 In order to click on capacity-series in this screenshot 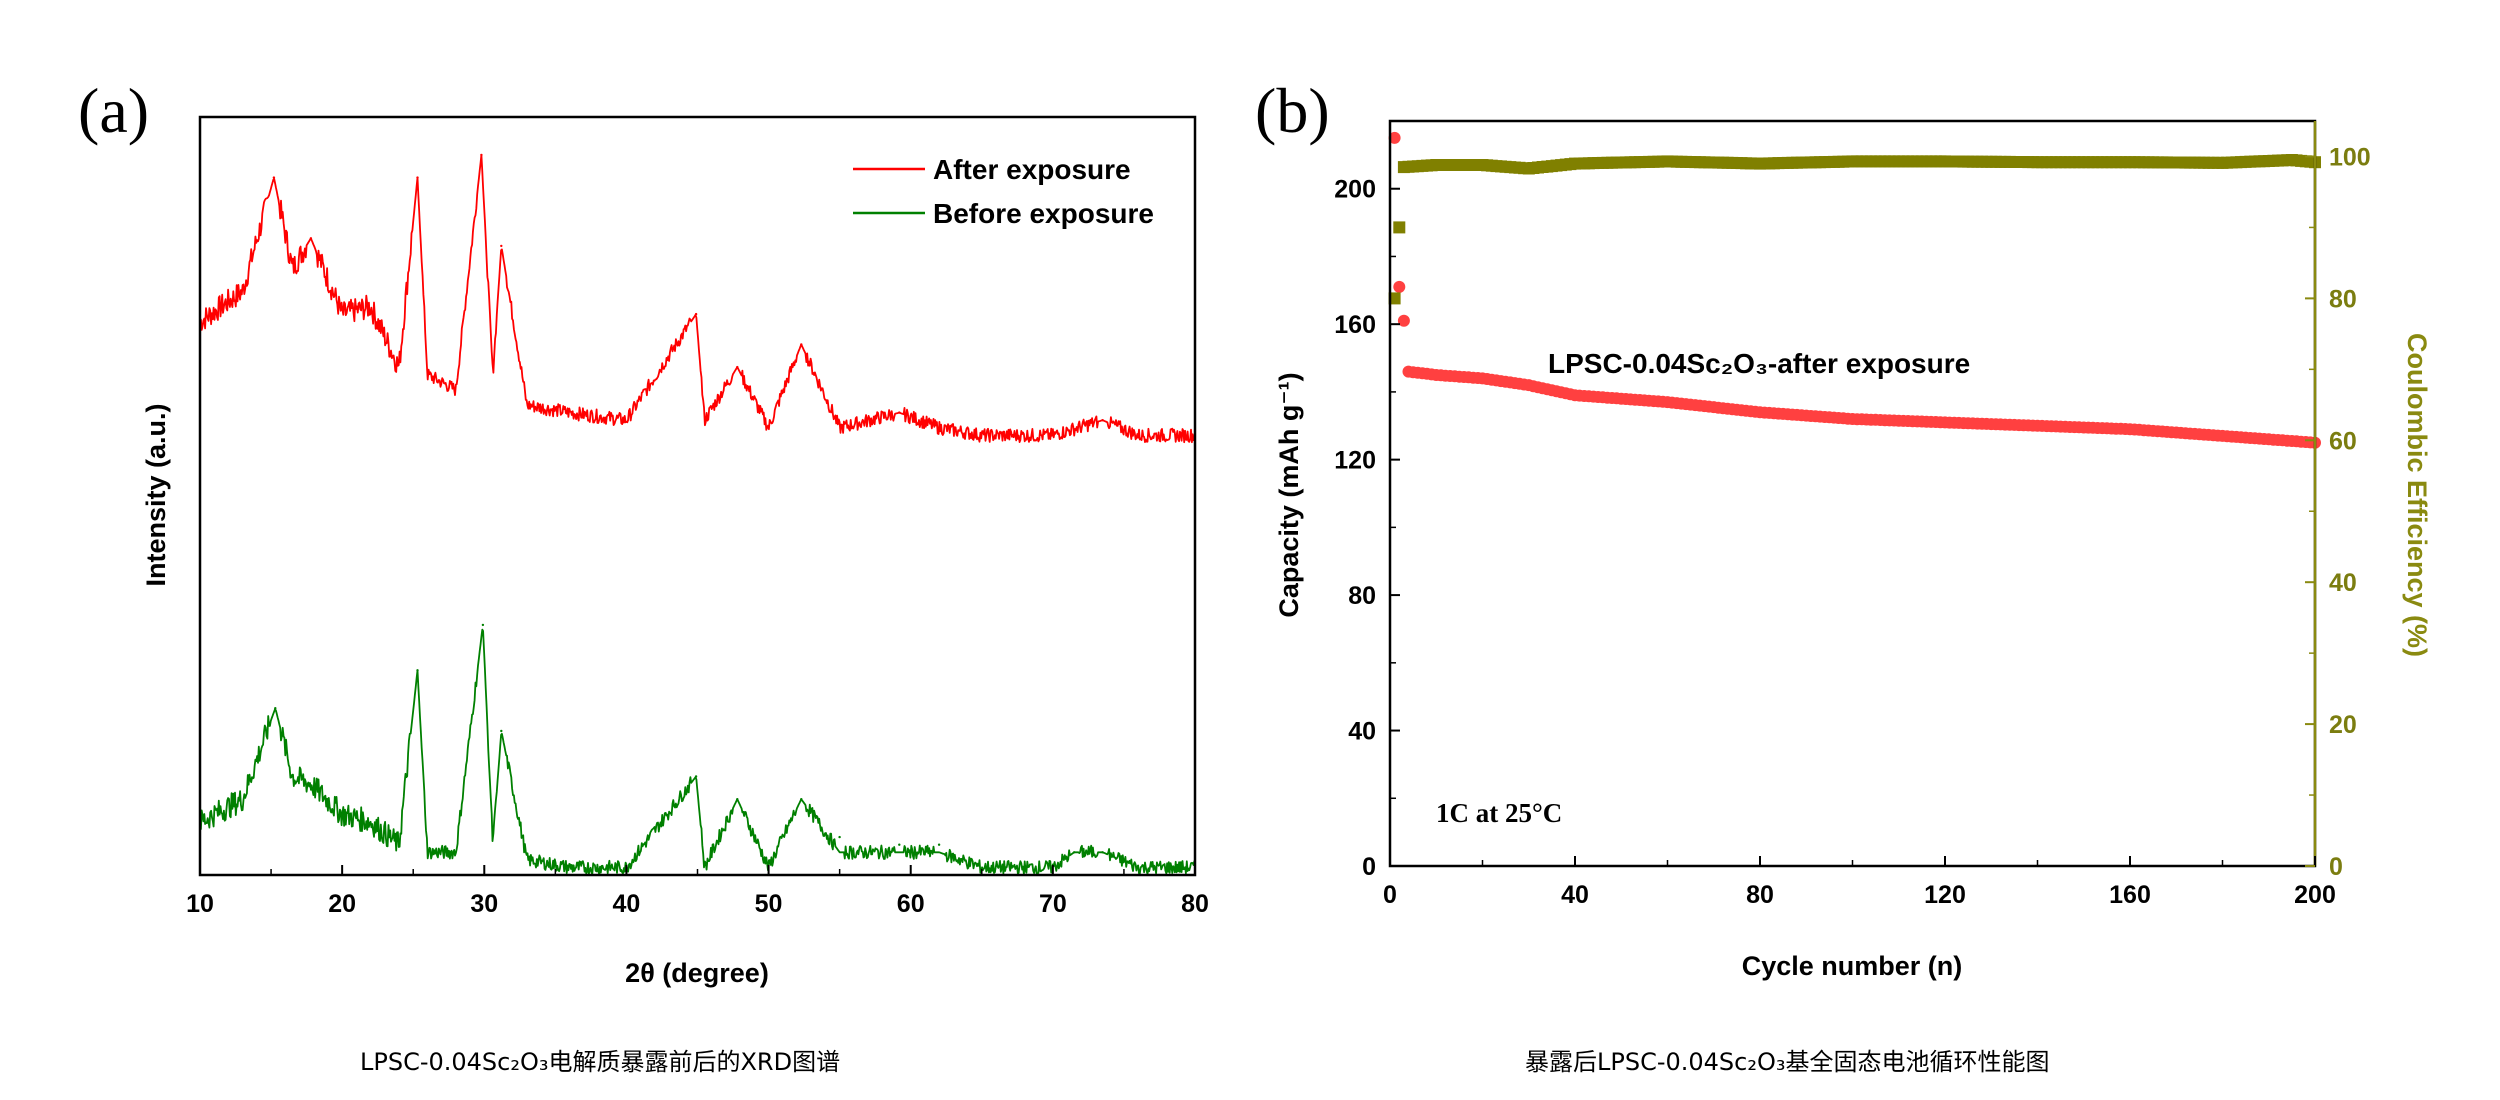, I will do `click(1854, 290)`.